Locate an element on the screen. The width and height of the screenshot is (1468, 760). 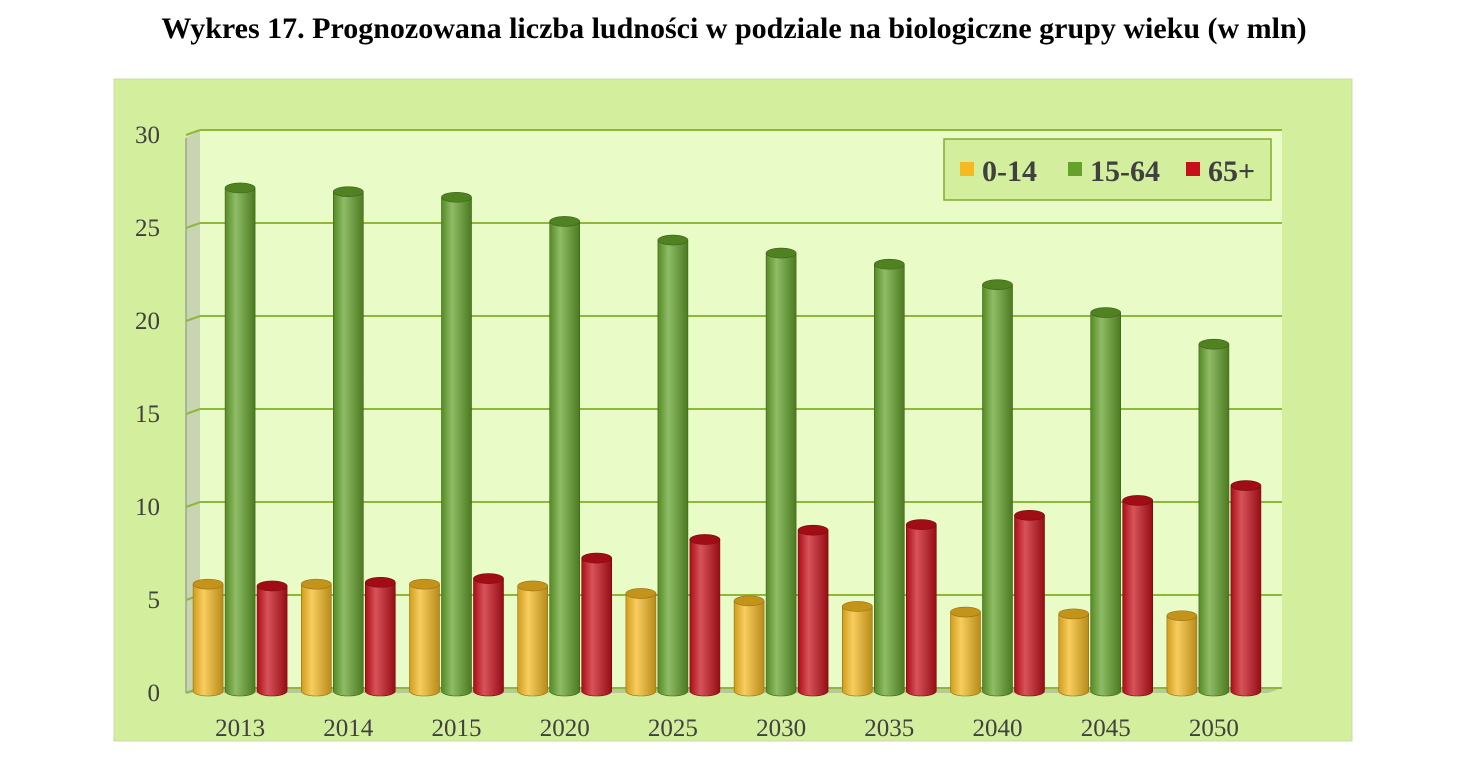
y-tick-label: 0 is located at coordinates (154, 693).